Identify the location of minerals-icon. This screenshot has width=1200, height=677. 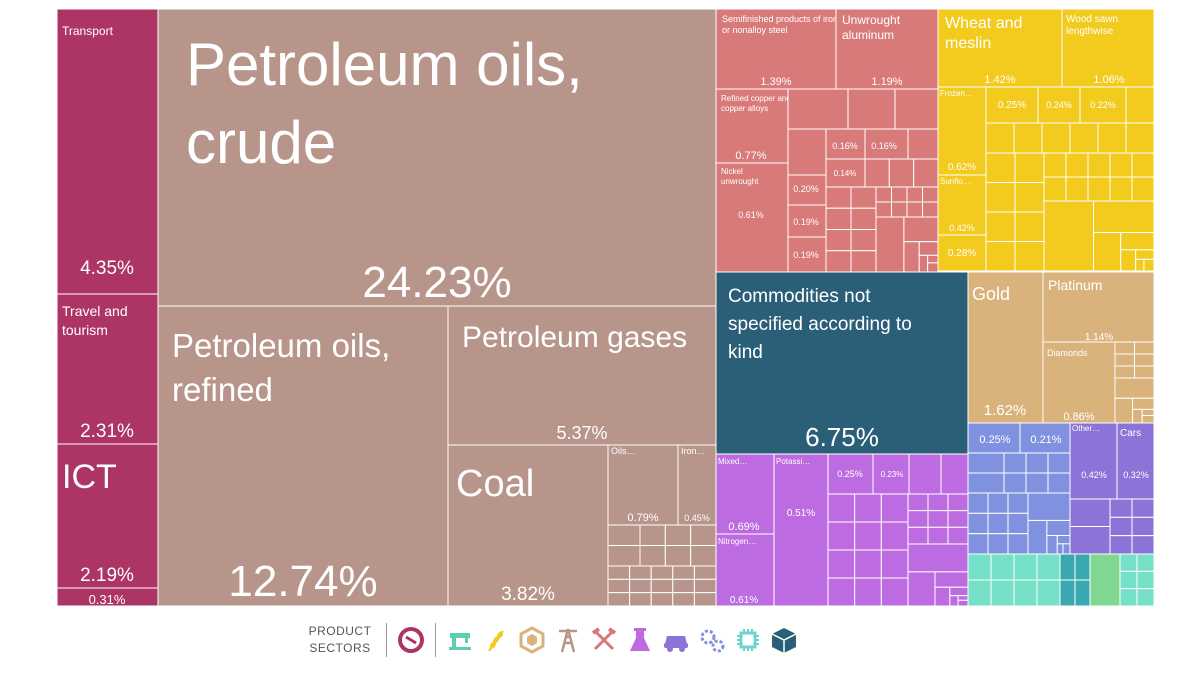
(568, 640).